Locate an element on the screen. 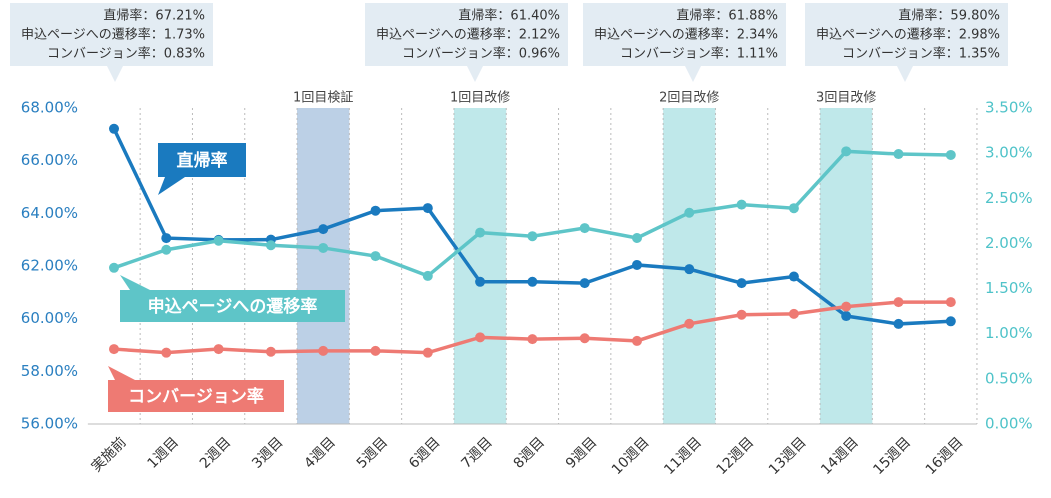 The height and width of the screenshot is (498, 1051). y-tick-label: 62.00% is located at coordinates (49, 266).